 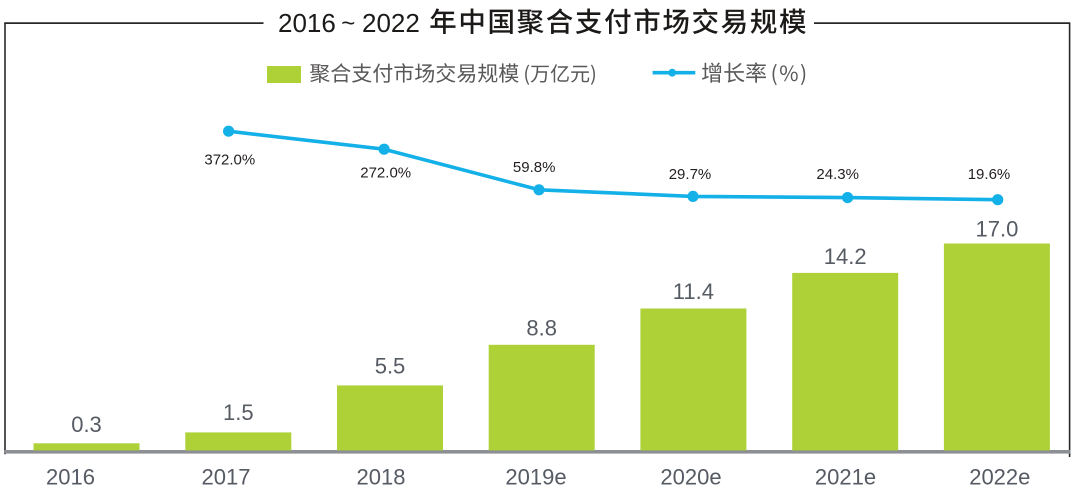 I want to click on svg-text: 8.8, so click(x=541, y=328).